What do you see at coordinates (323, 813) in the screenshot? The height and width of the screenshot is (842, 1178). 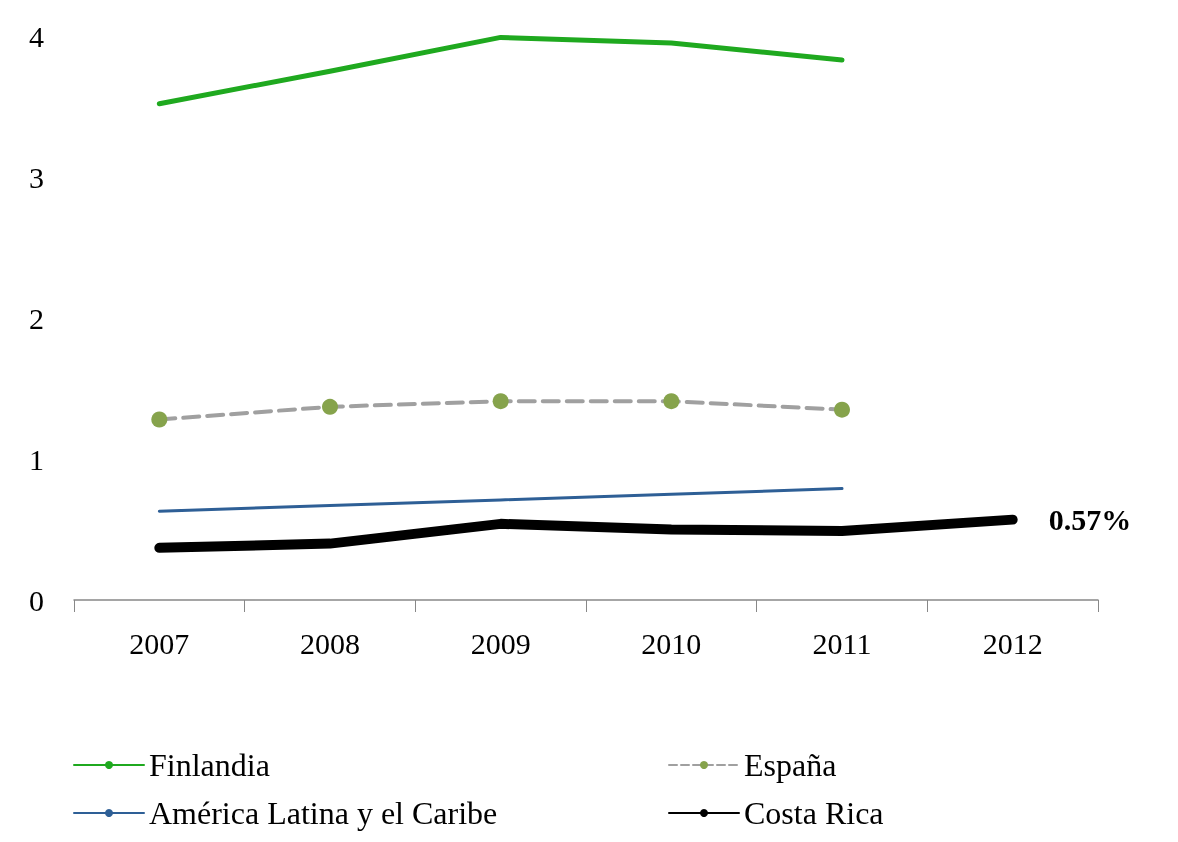 I see `legend-label: América Latina y el Caribe` at bounding box center [323, 813].